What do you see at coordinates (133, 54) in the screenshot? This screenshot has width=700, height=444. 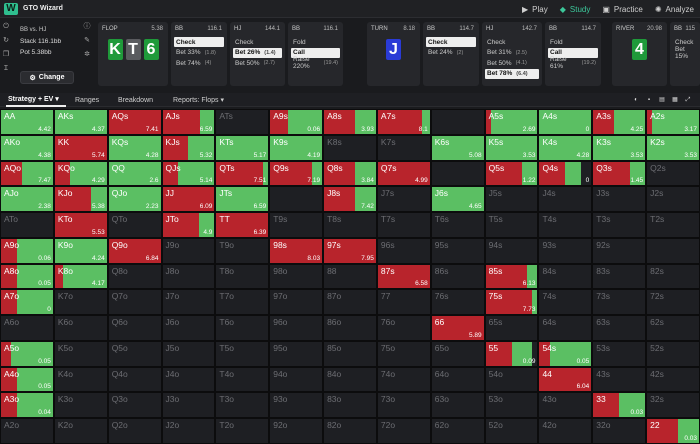 I see `street-panel-flop: FLOP 5.38 K T 6` at bounding box center [133, 54].